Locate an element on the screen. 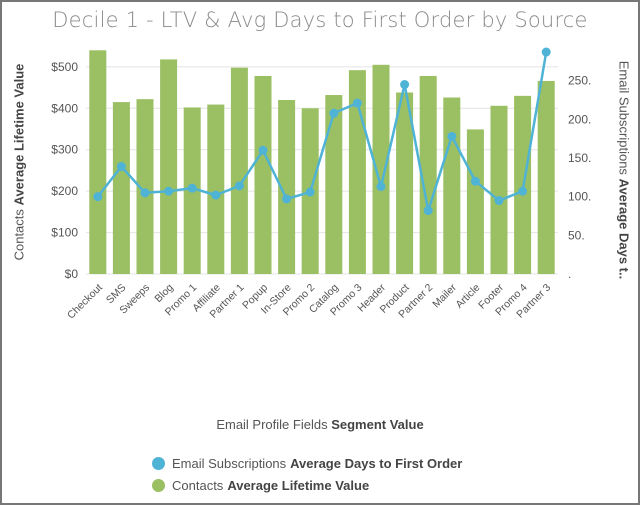 The height and width of the screenshot is (505, 640). x-axis-prefix: Email Profile Fields is located at coordinates (272, 424).